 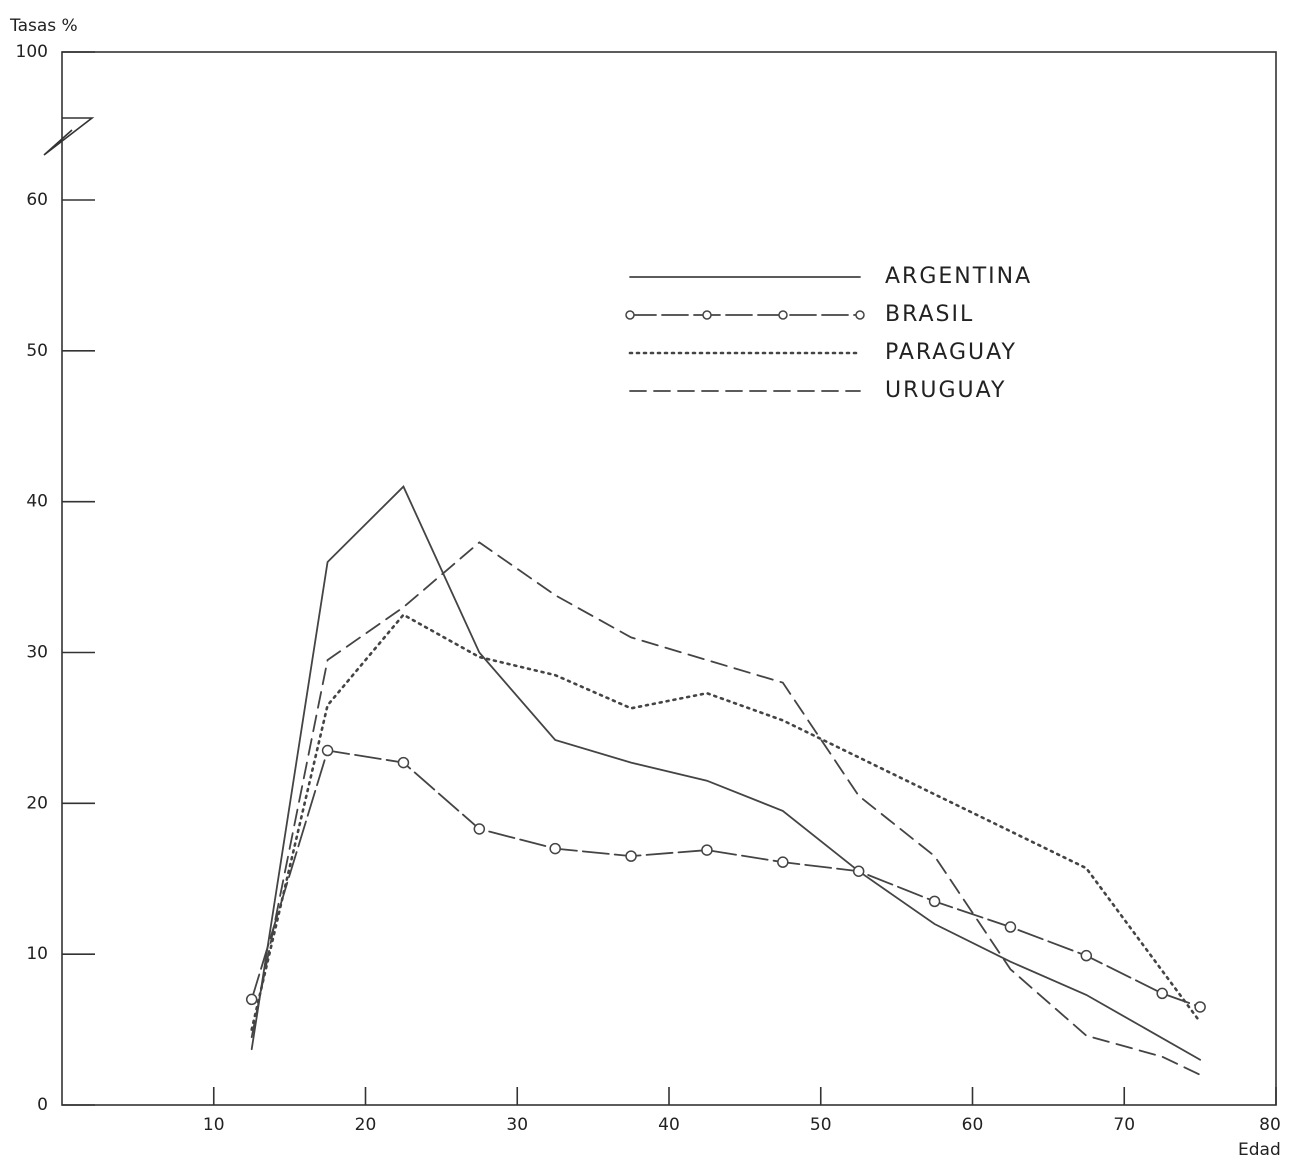 What do you see at coordinates (37, 653) in the screenshot?
I see `y-tick-label: 30` at bounding box center [37, 653].